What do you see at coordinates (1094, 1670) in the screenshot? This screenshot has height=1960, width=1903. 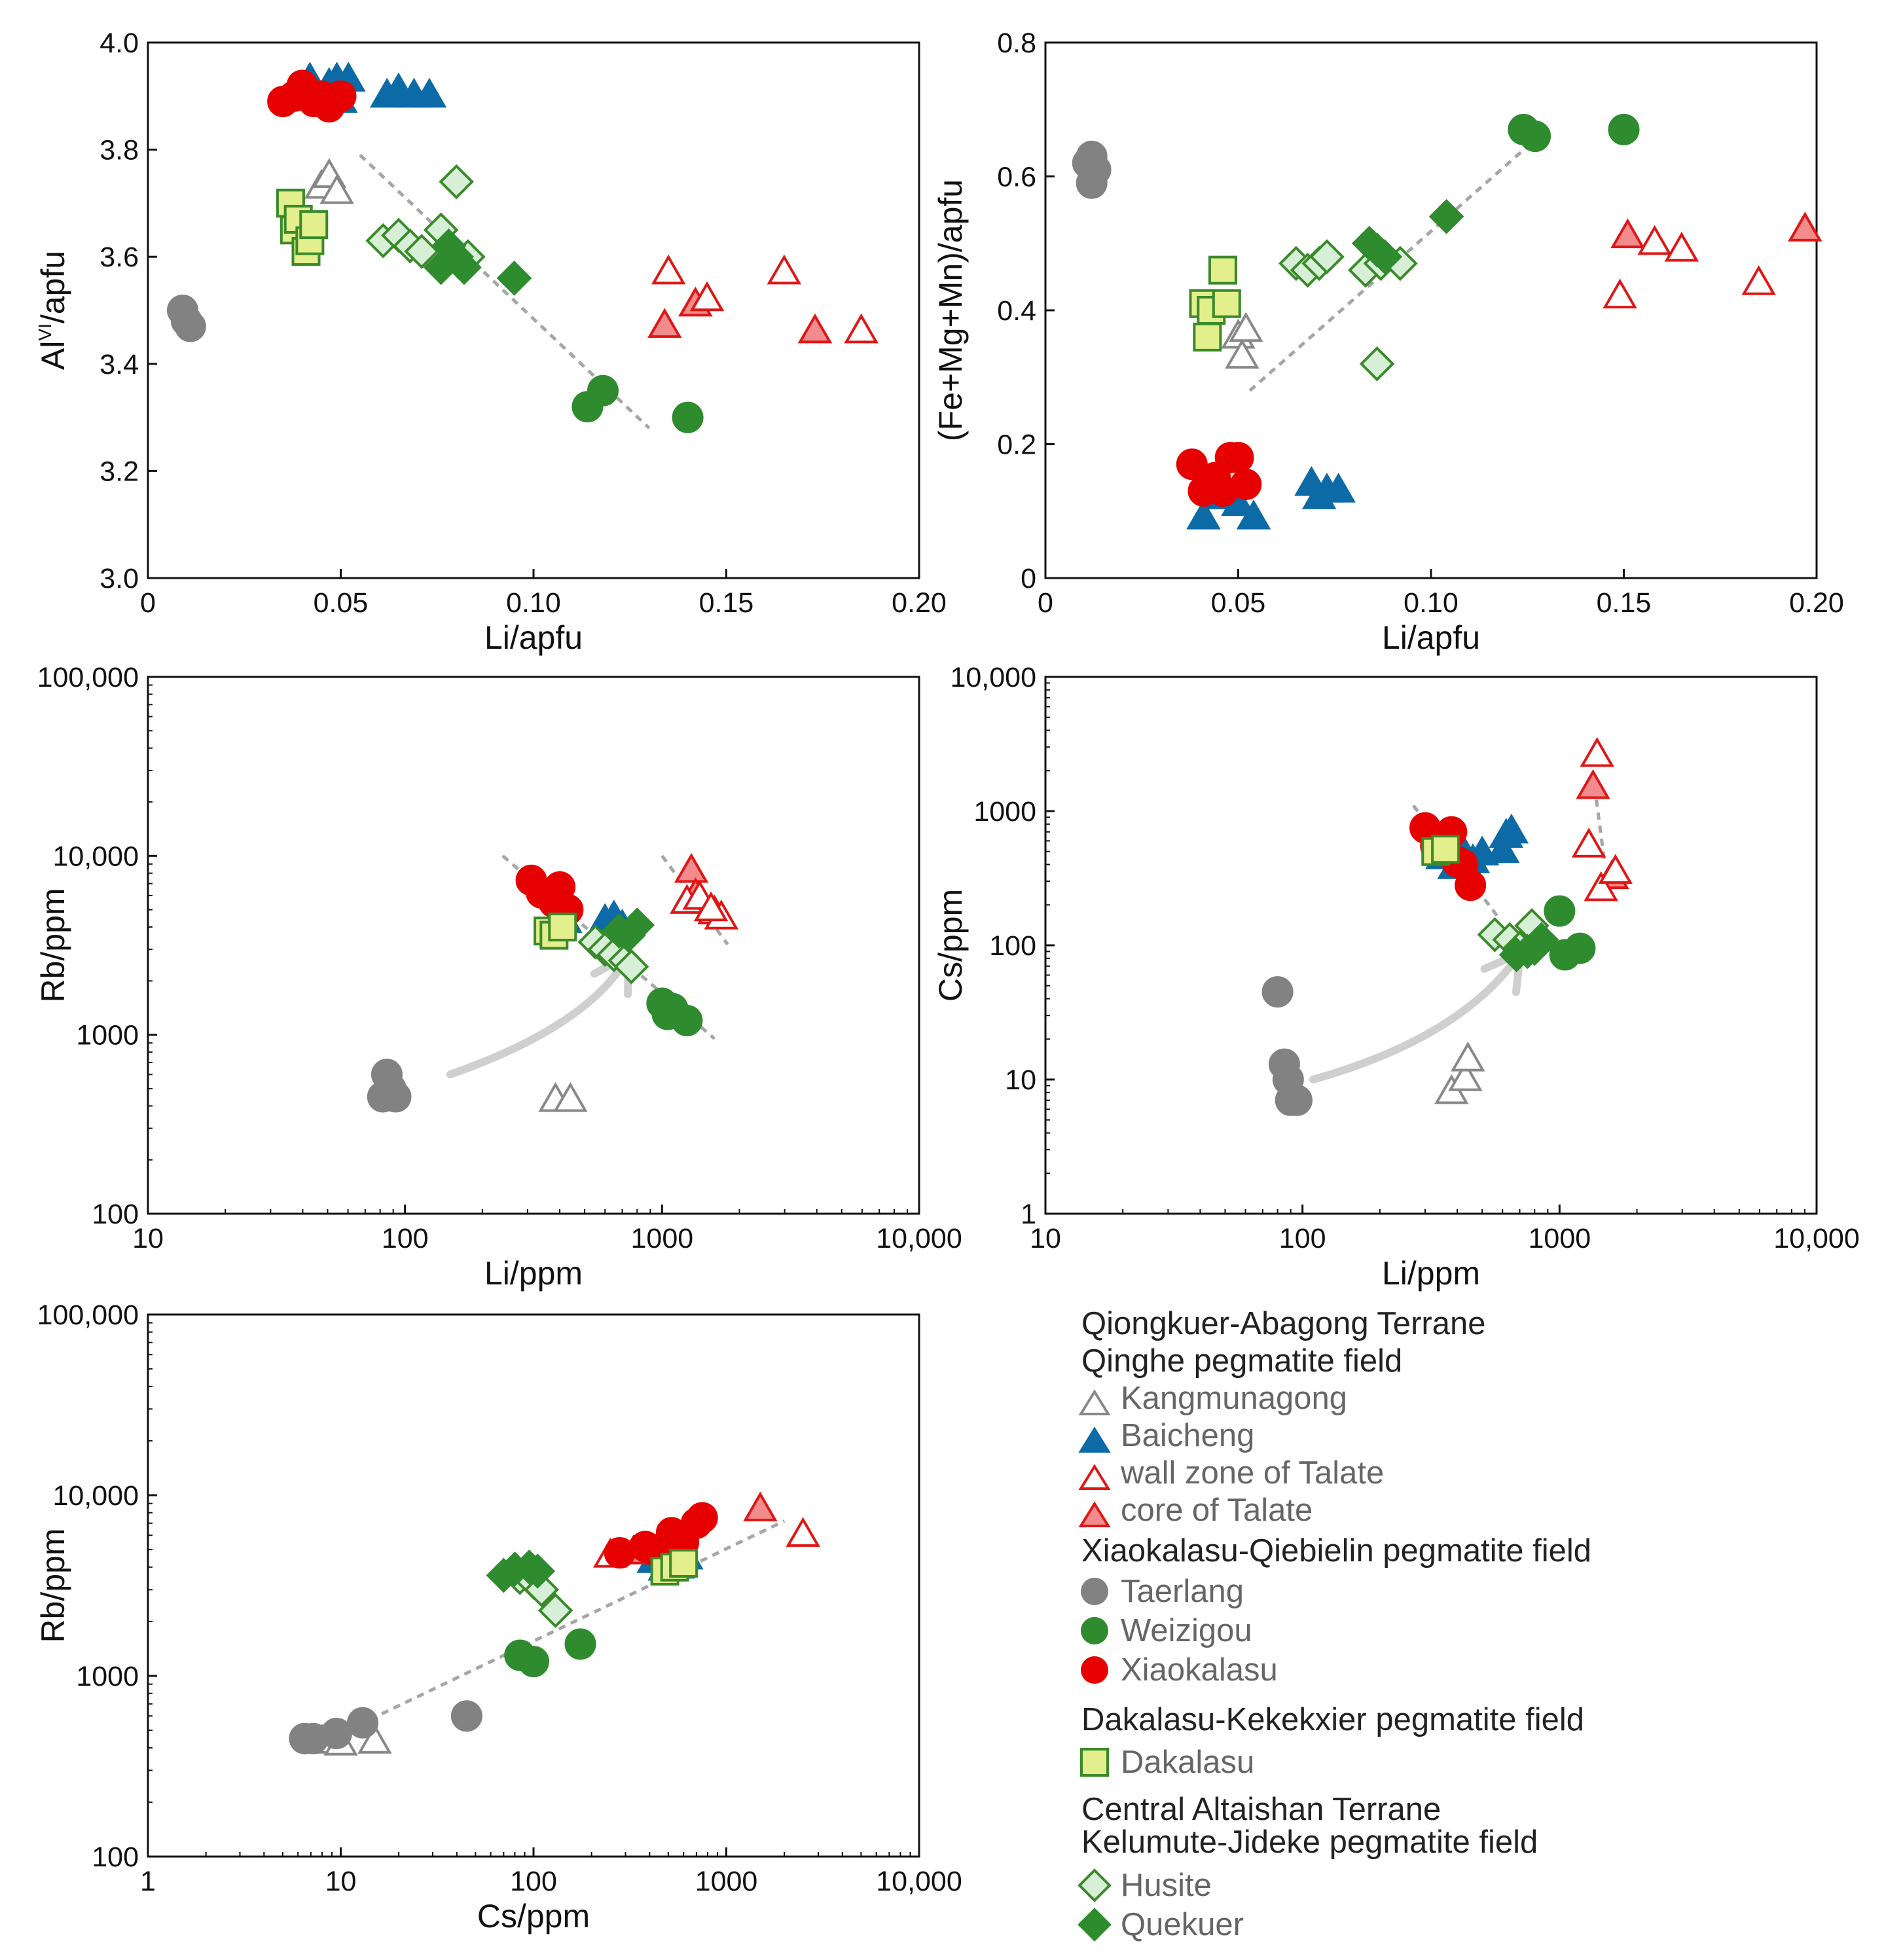 I see `legend-marker-xiaokalasu` at bounding box center [1094, 1670].